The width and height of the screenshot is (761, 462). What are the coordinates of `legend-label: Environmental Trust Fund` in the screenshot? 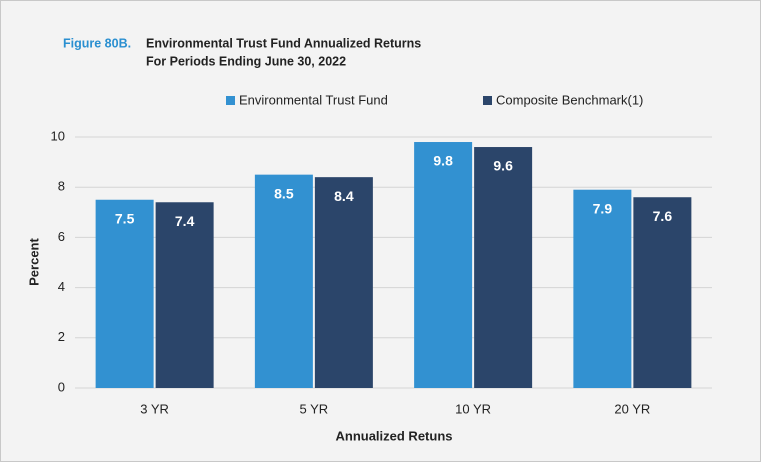 It's located at (313, 99).